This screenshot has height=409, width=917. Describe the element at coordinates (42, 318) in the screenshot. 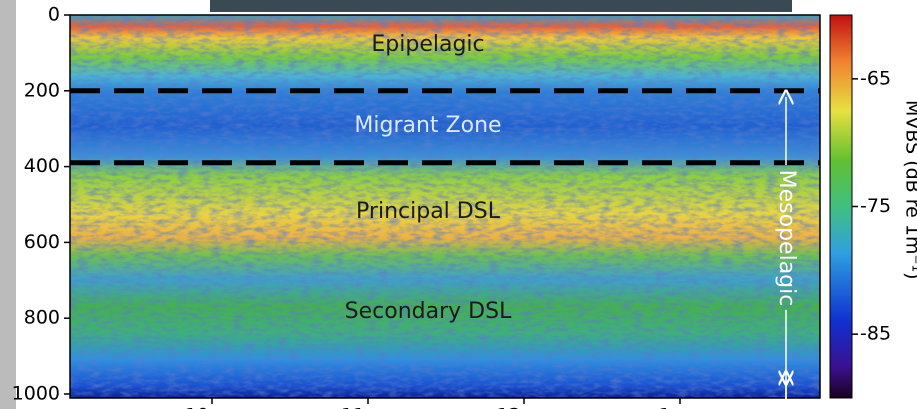

I see `y-tick-label: 800` at that location.